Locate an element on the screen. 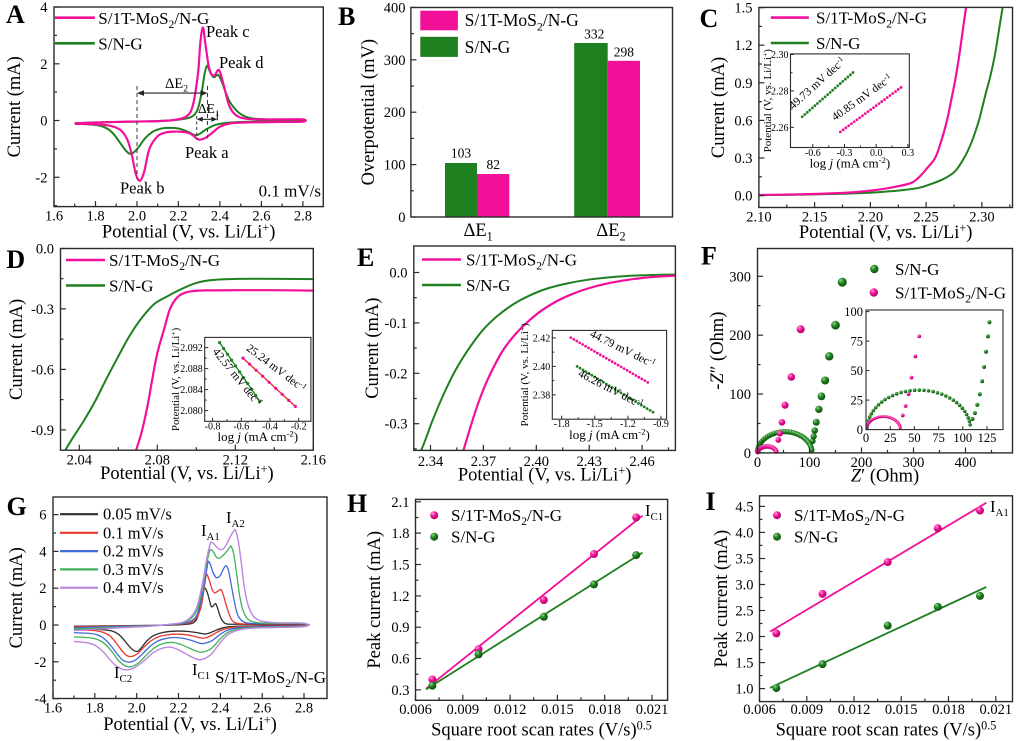 This screenshot has height=741, width=1024. svg-text: 2 is located at coordinates (42, 589).